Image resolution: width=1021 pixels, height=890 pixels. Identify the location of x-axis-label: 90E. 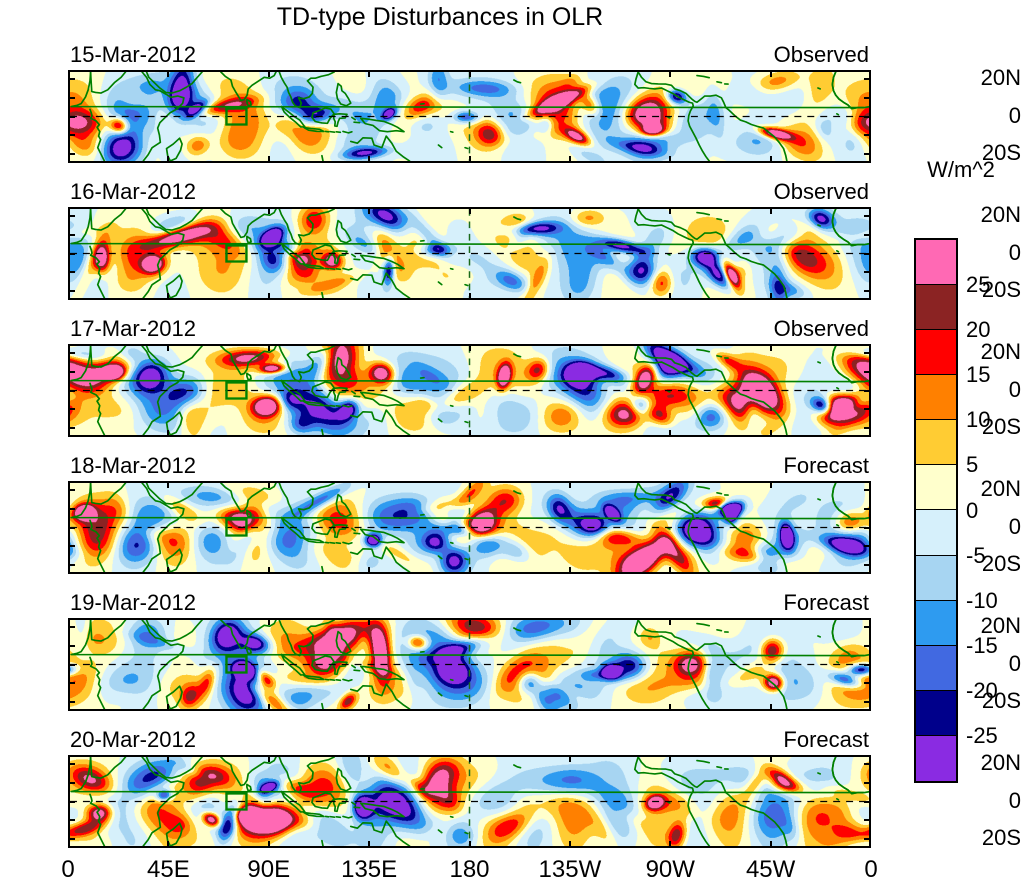
(269, 869).